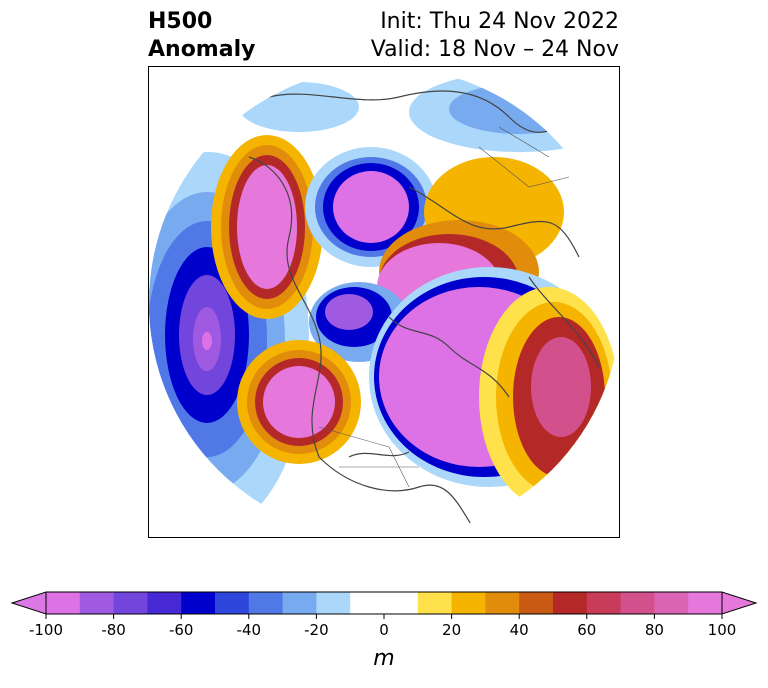 The image size is (768, 688). I want to click on colorbar: -100 -80 -60 -40 -20 0 20 40 60 80 100, so click(384, 634).